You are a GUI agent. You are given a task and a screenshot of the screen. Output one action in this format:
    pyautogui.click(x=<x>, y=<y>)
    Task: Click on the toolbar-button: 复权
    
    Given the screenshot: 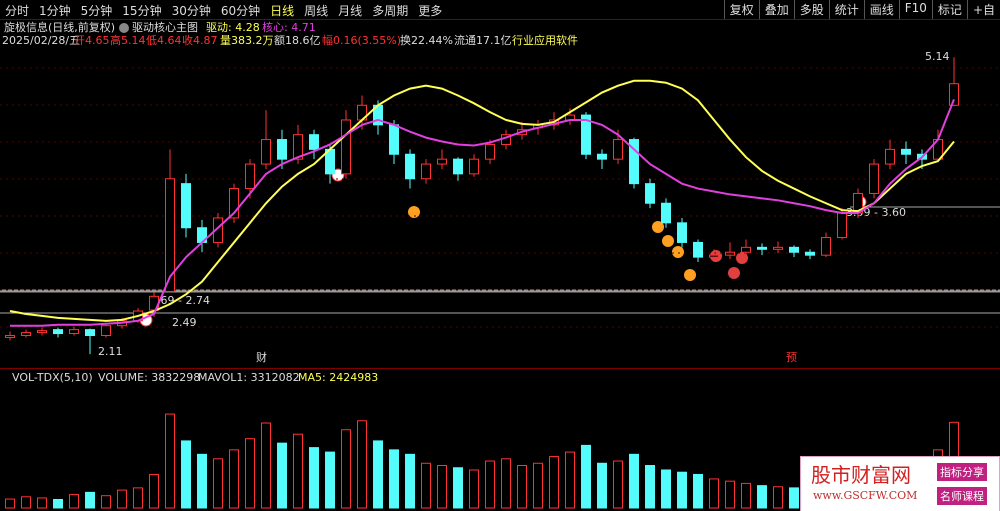 What is the action you would take?
    pyautogui.click(x=741, y=9)
    